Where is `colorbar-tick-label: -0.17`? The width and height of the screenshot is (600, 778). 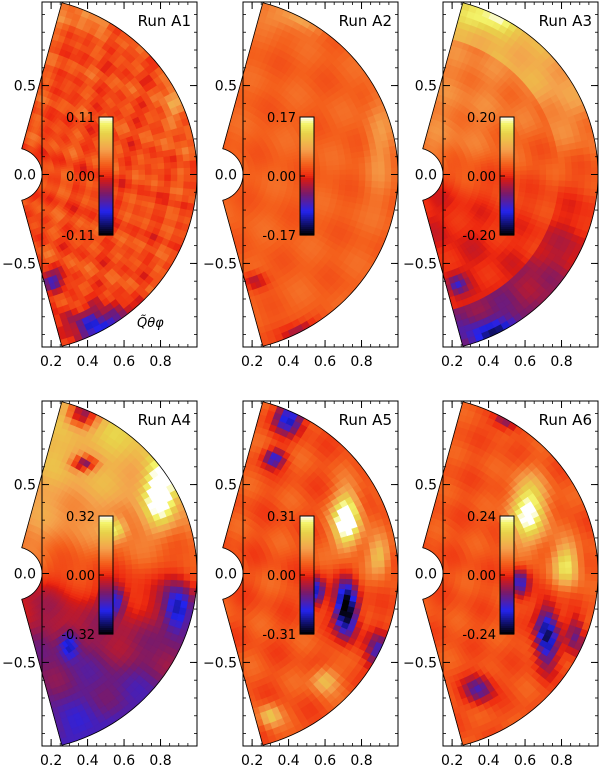
colorbar-tick-label: -0.17 is located at coordinates (279, 236).